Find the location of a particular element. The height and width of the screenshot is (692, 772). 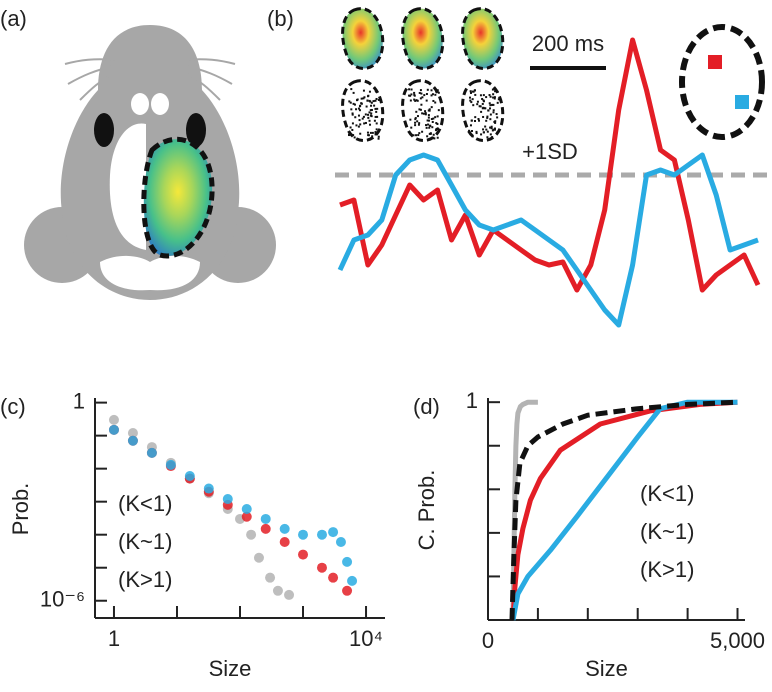

y-axis-label: C. Prob. is located at coordinates (426, 510).